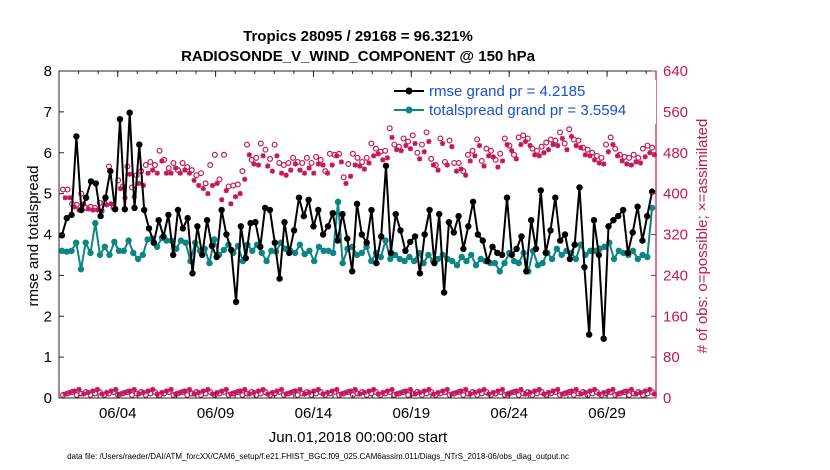 This screenshot has width=830, height=470. What do you see at coordinates (527, 110) in the screenshot?
I see `legend-spread-label: totalspread grand pr = 3.5594` at bounding box center [527, 110].